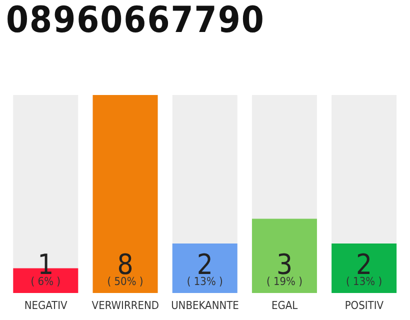 The width and height of the screenshot is (410, 320). What do you see at coordinates (285, 305) in the screenshot?
I see `x-tick-label: EGAL` at bounding box center [285, 305].